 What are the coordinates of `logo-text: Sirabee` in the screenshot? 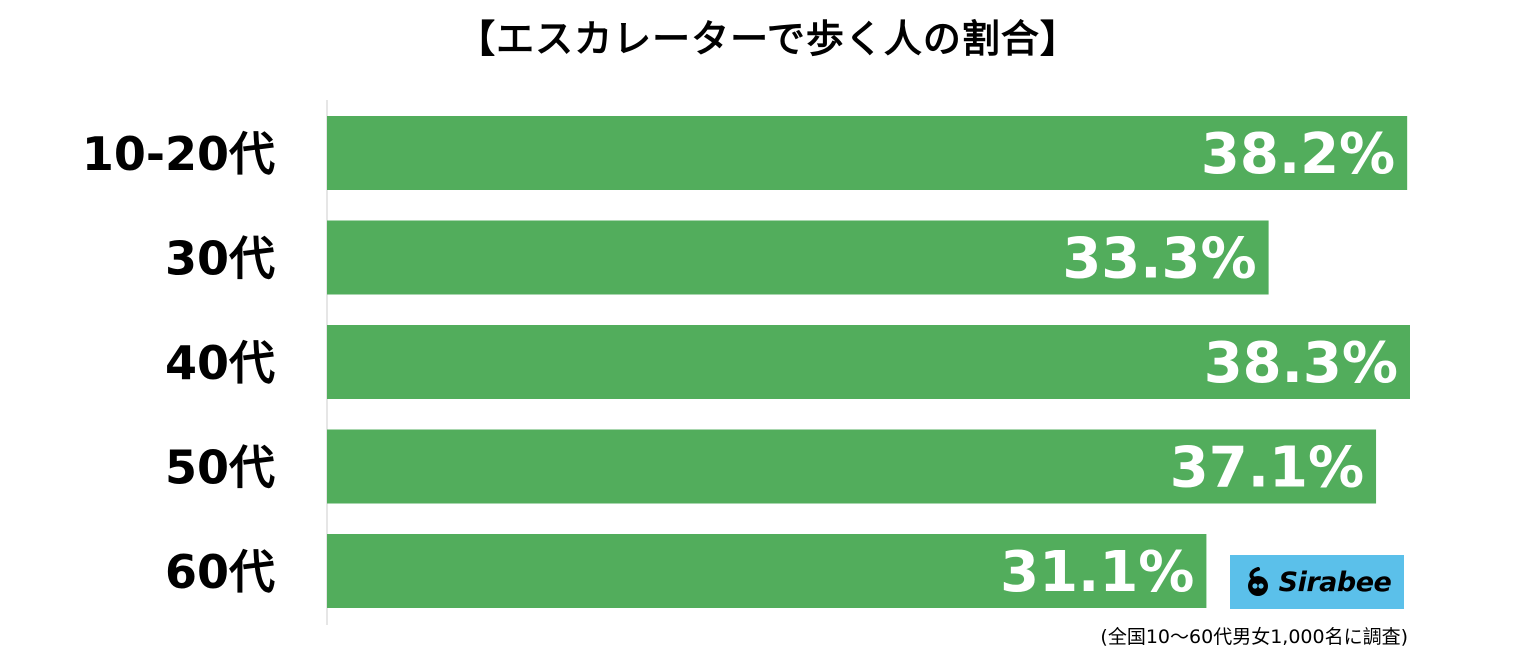 It's located at (1335, 582).